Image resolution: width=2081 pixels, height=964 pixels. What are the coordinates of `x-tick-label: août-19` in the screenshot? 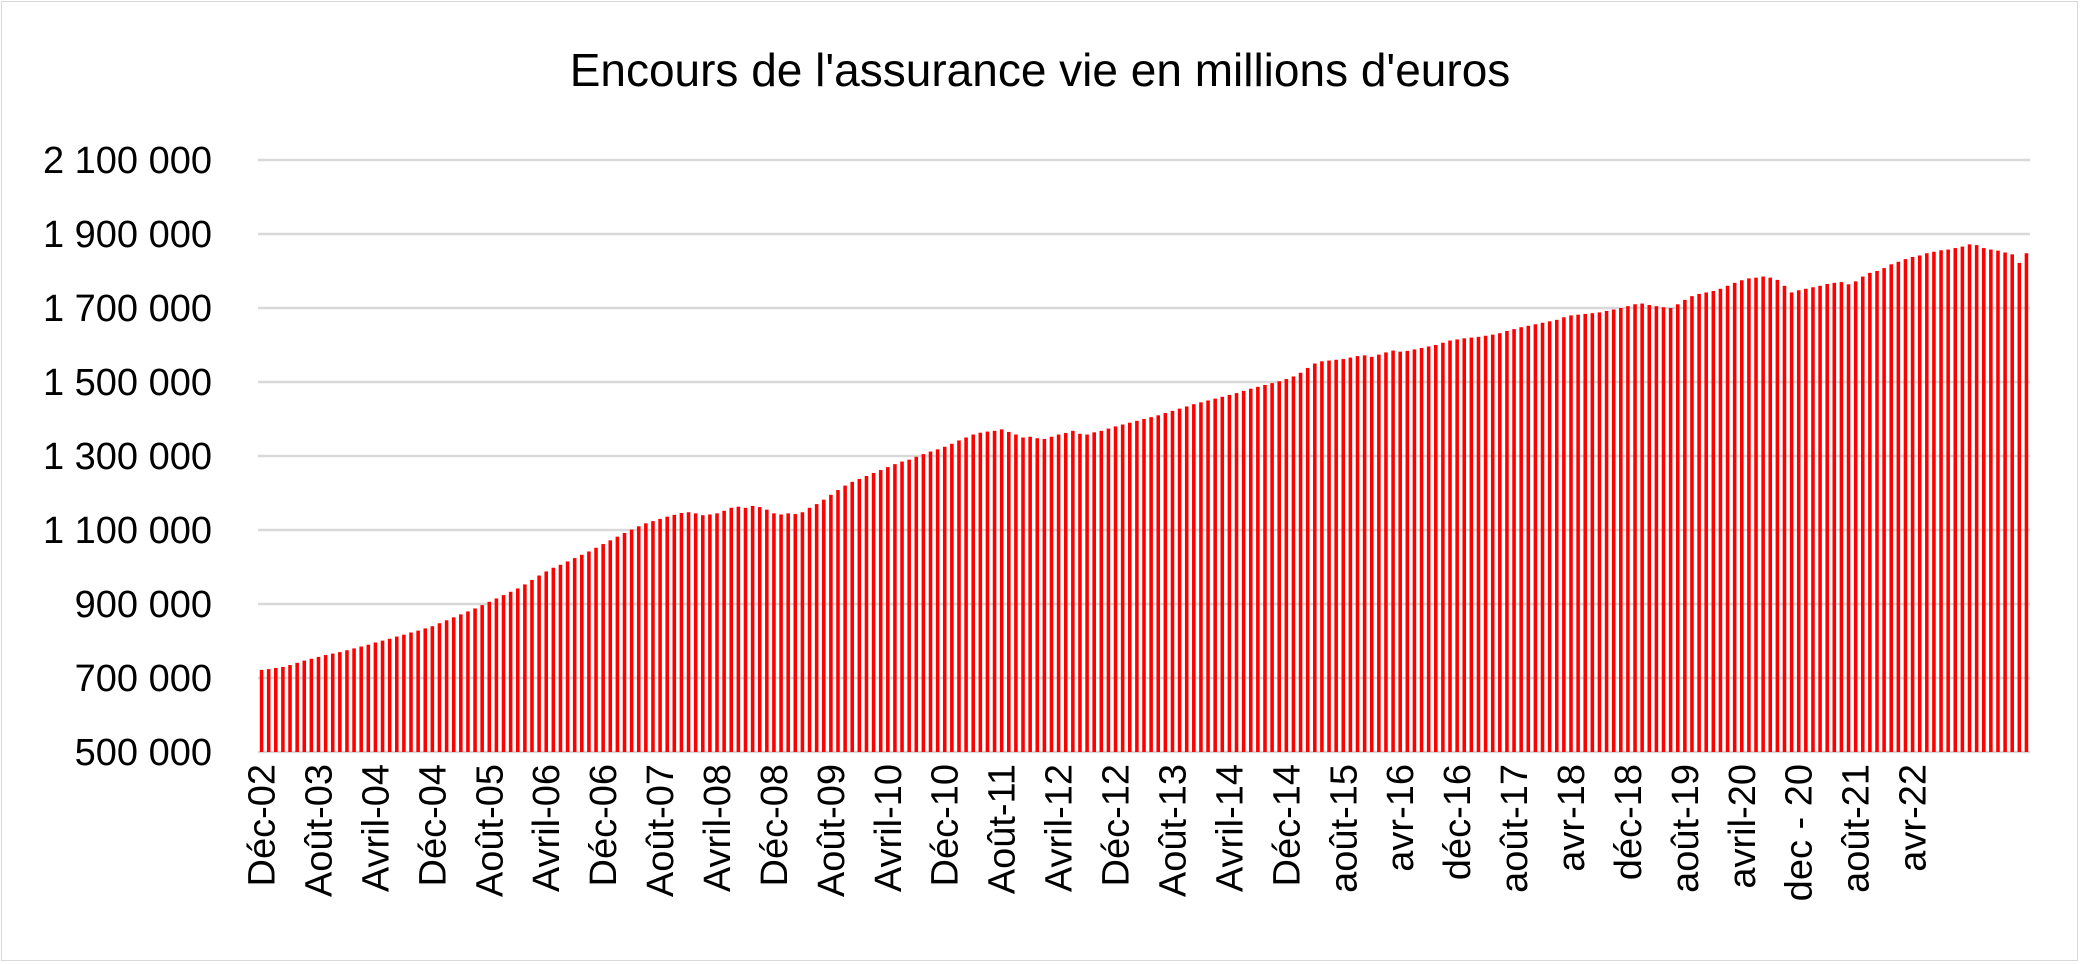 It's located at (1686, 828).